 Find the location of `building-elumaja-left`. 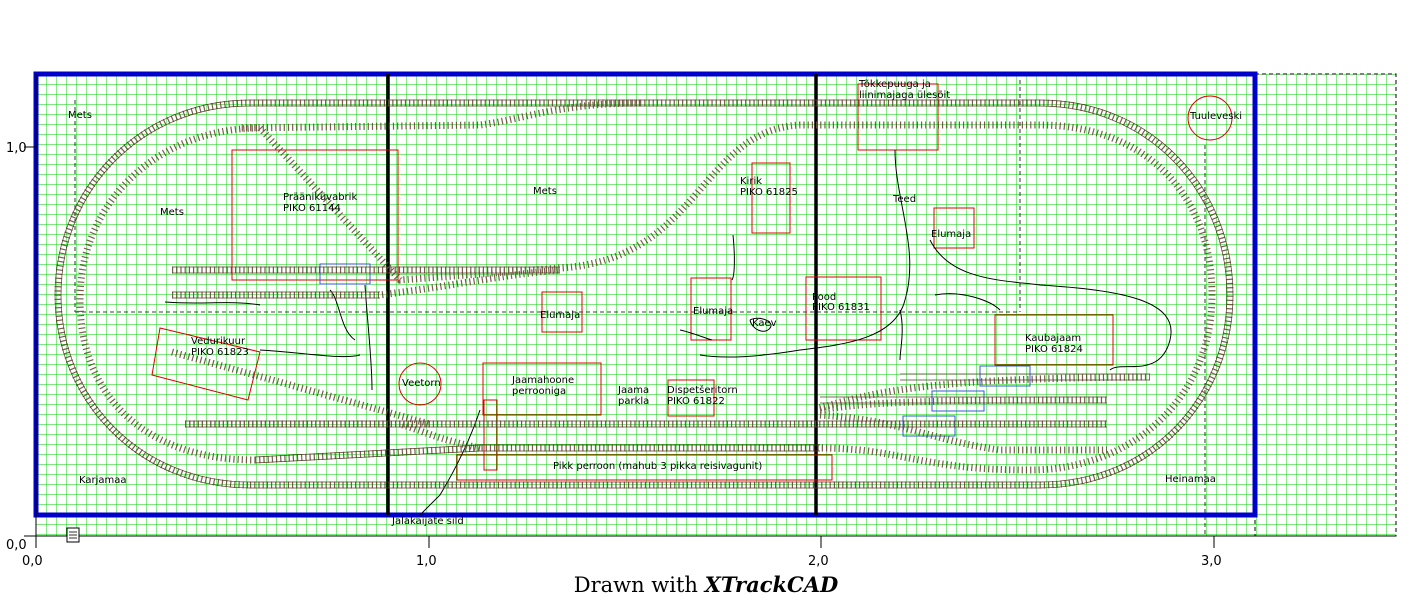

building-elumaja-left is located at coordinates (562, 312).